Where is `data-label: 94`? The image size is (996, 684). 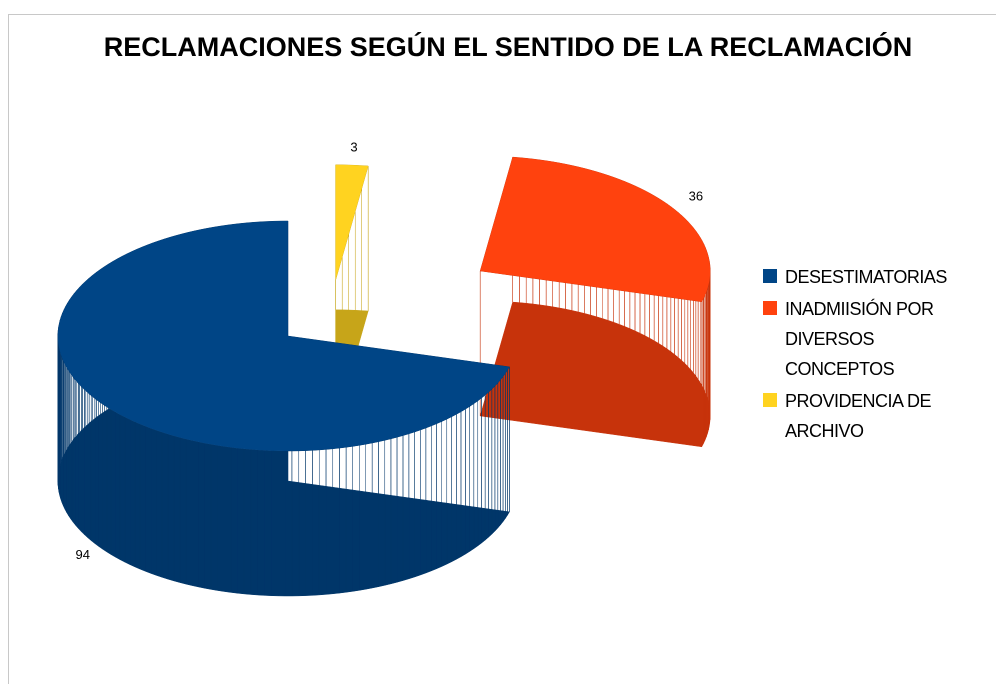
data-label: 94 is located at coordinates (83, 554).